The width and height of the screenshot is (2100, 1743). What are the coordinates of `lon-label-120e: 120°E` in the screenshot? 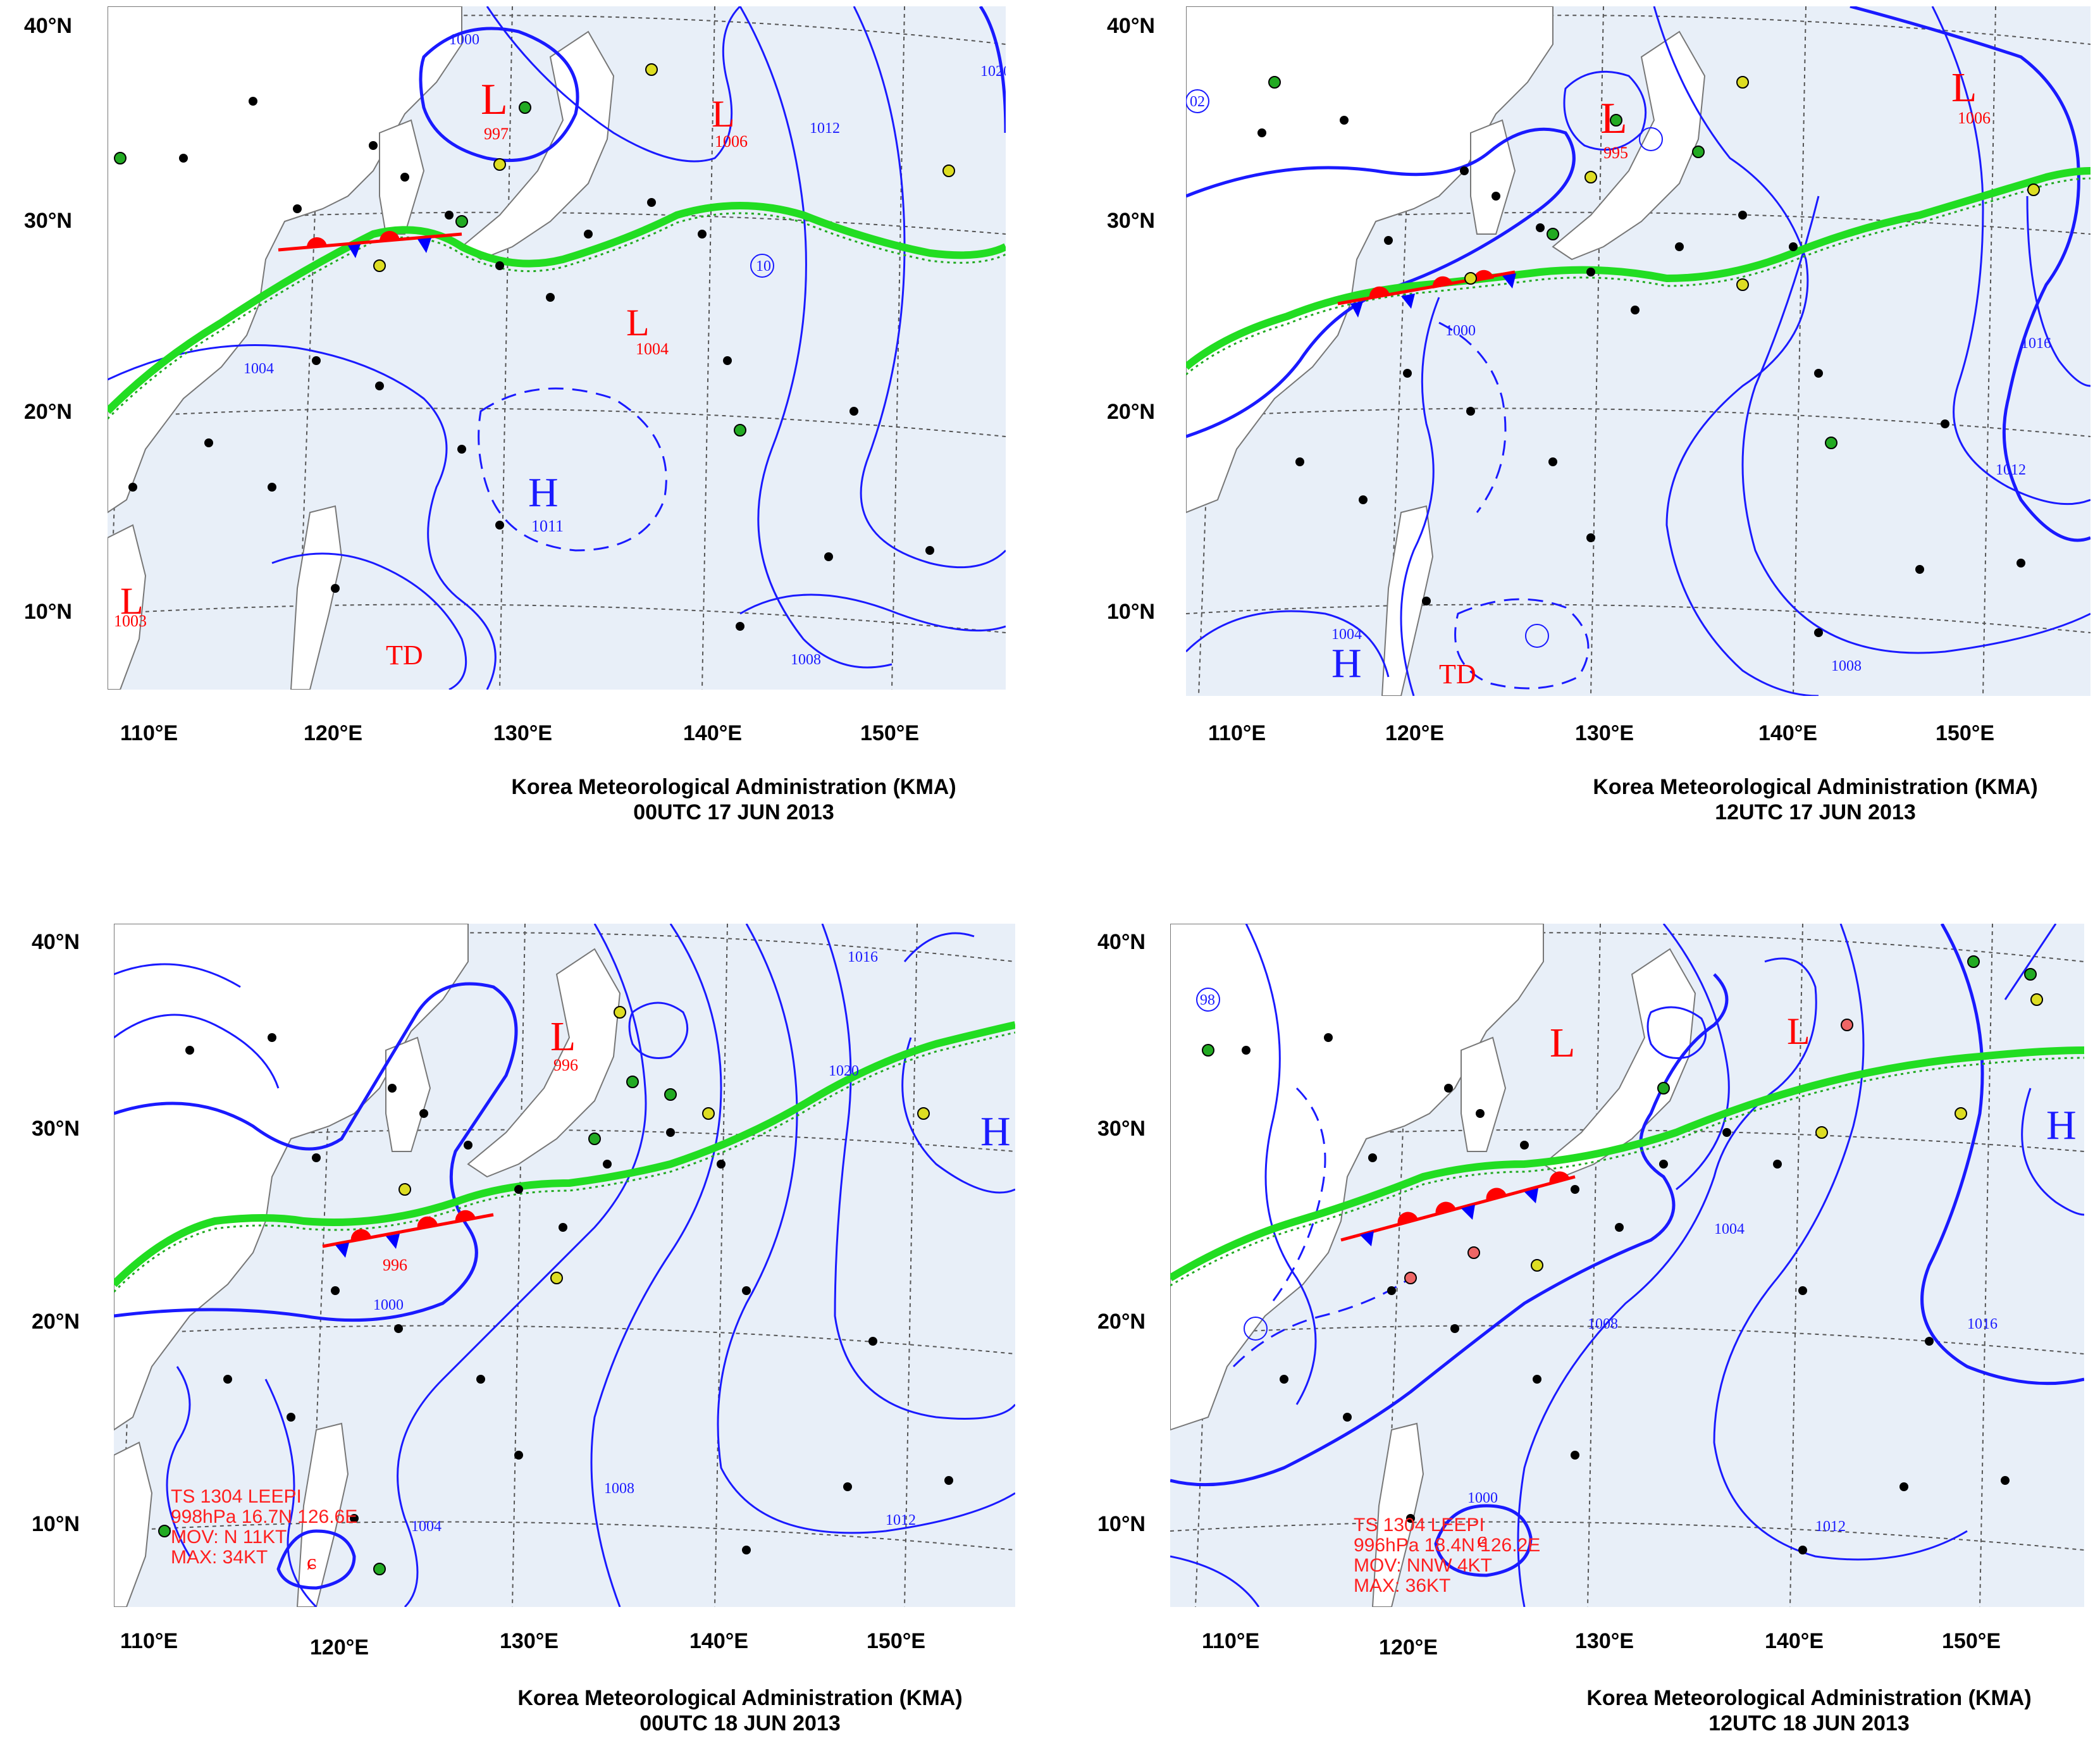 It's located at (333, 733).